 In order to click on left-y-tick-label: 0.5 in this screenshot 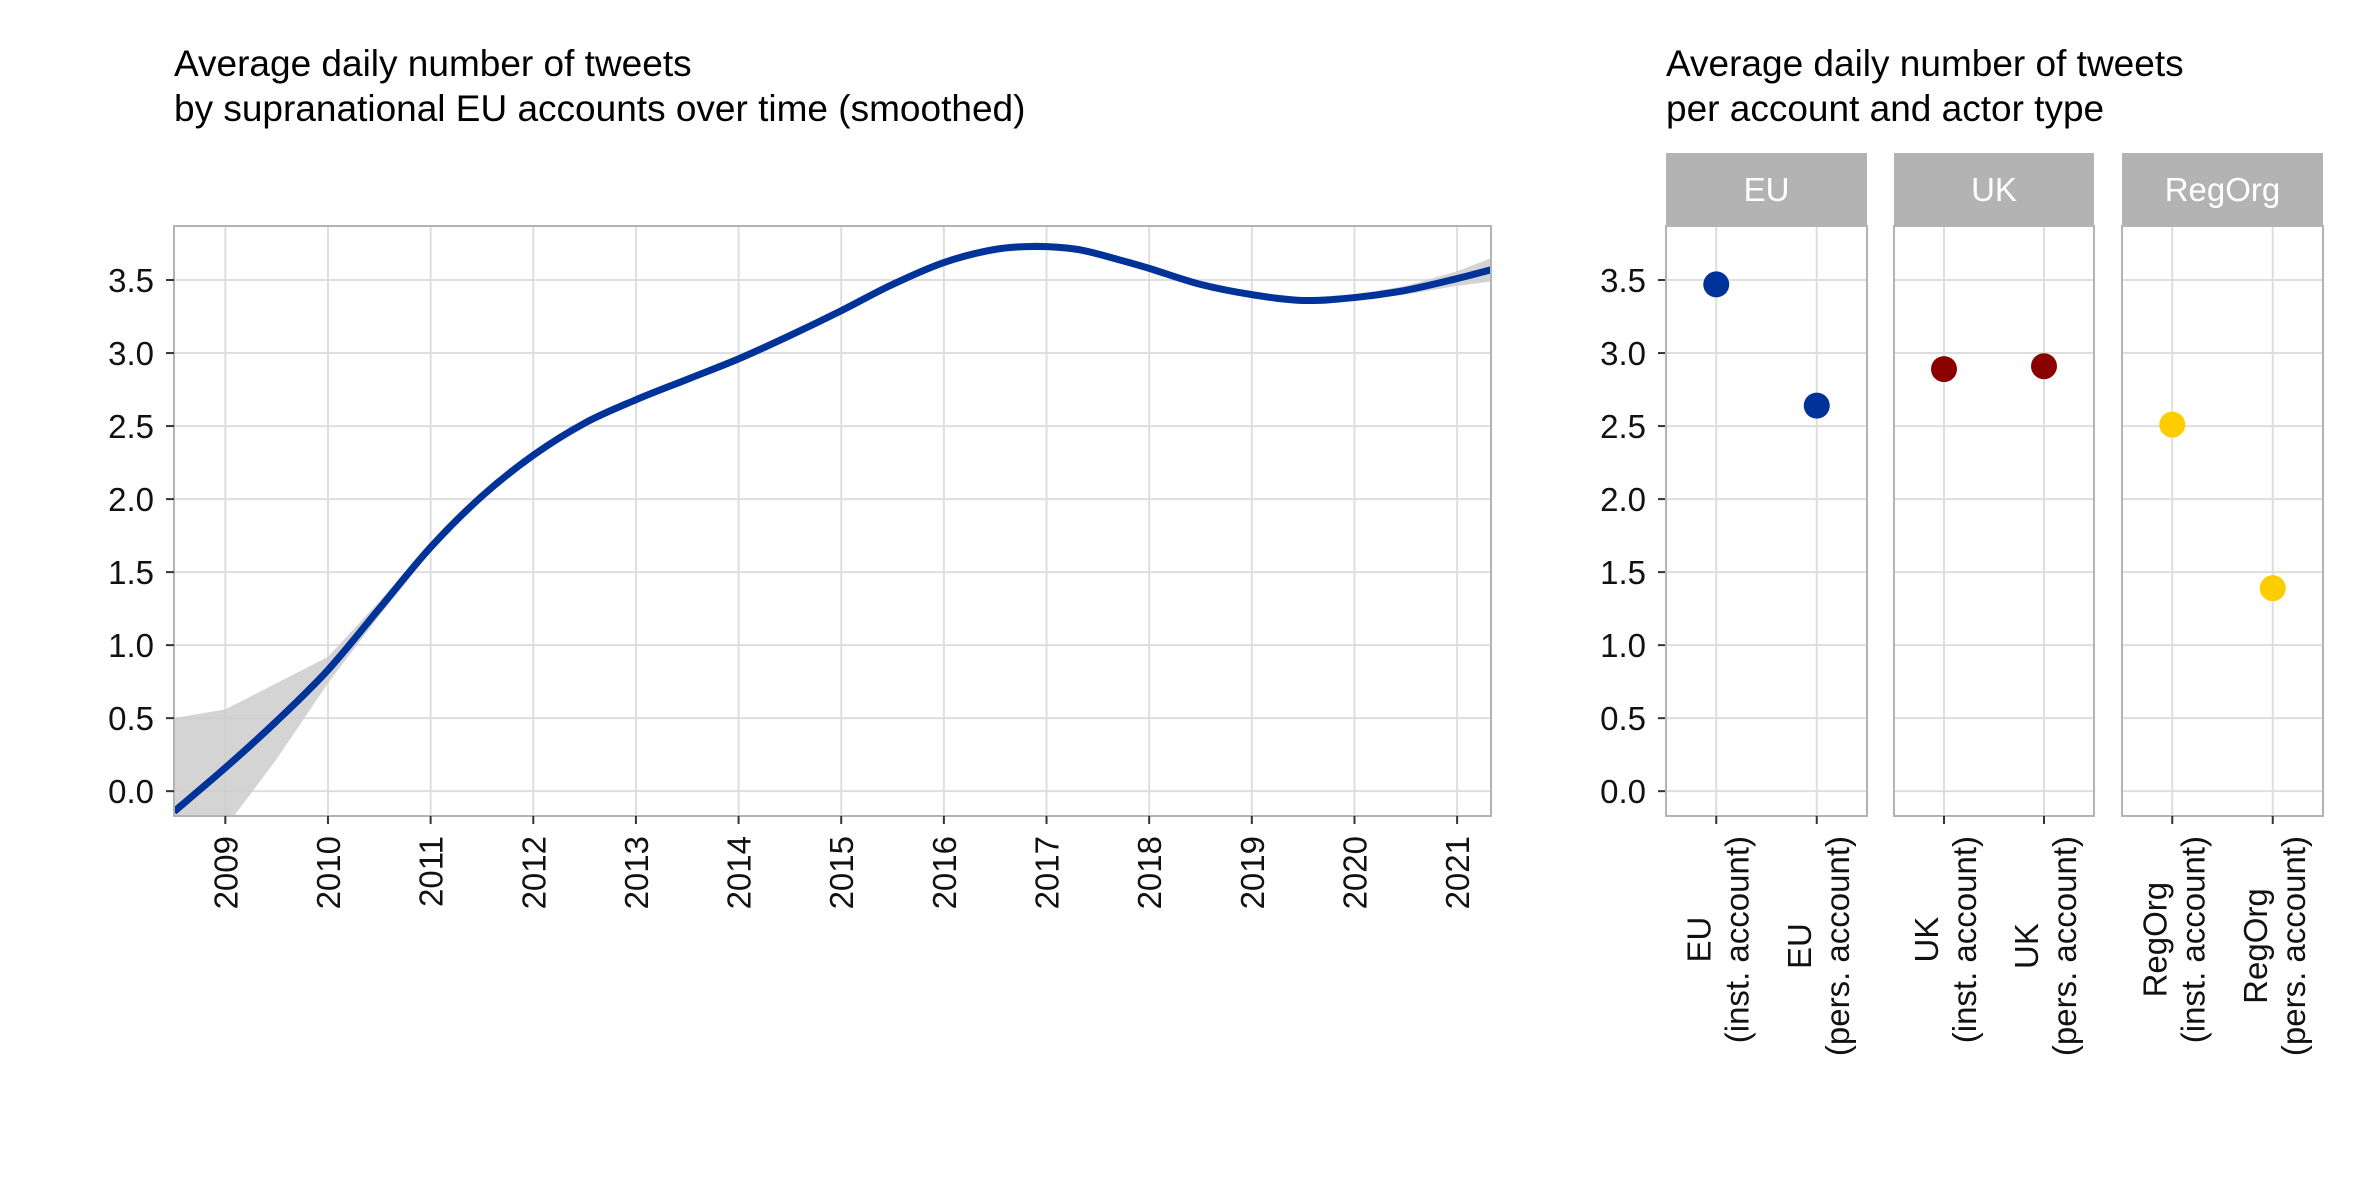, I will do `click(131, 718)`.